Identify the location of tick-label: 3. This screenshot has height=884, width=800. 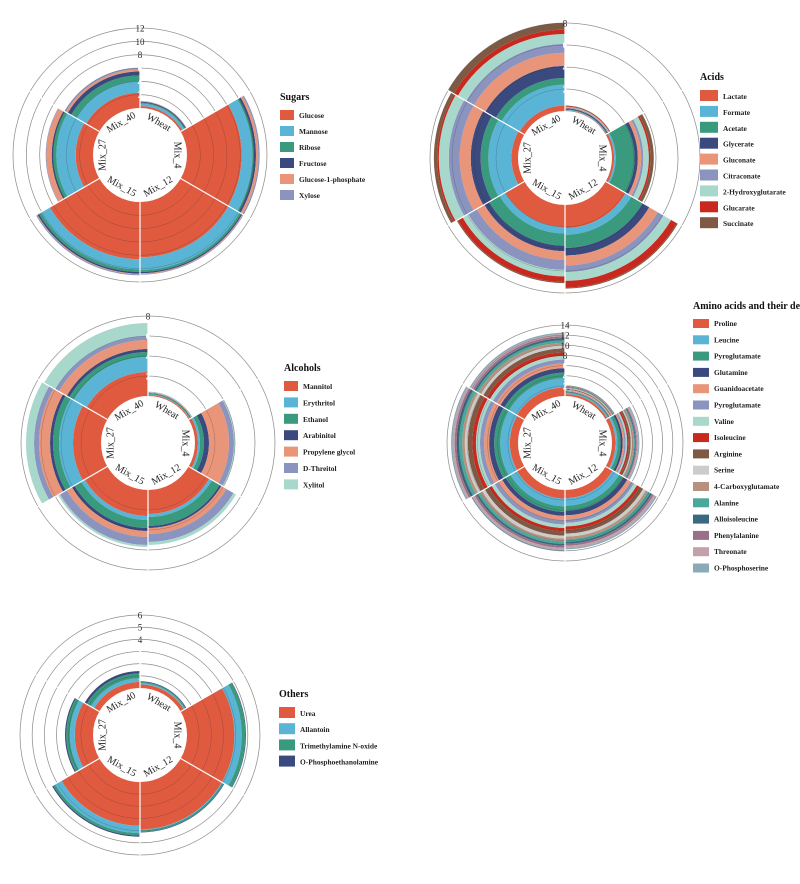
(140, 652).